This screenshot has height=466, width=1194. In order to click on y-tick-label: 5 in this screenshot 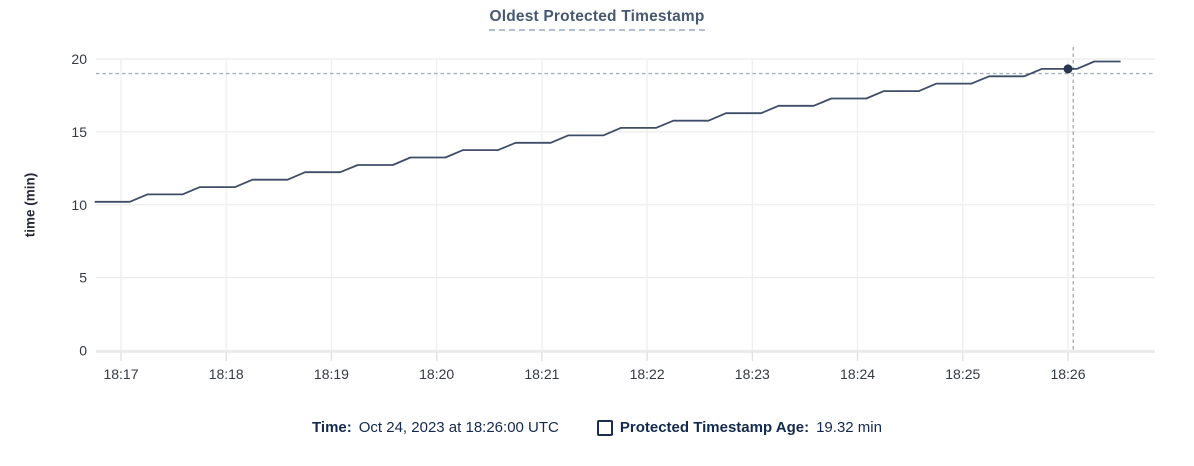, I will do `click(83, 278)`.